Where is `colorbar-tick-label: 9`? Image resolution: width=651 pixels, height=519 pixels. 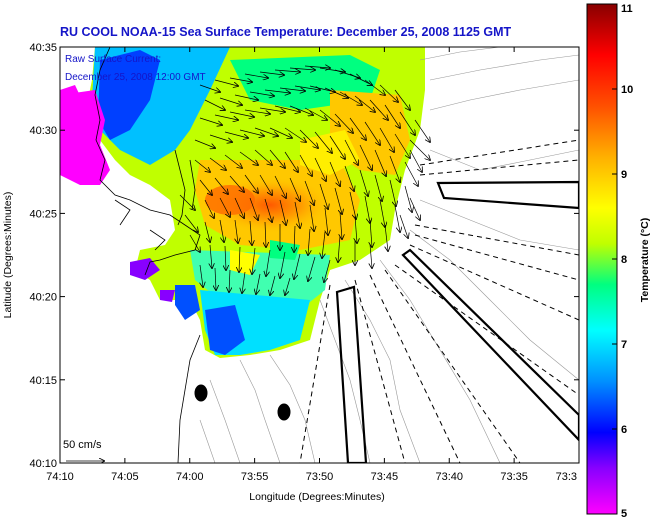 colorbar-tick-label: 9 is located at coordinates (624, 175).